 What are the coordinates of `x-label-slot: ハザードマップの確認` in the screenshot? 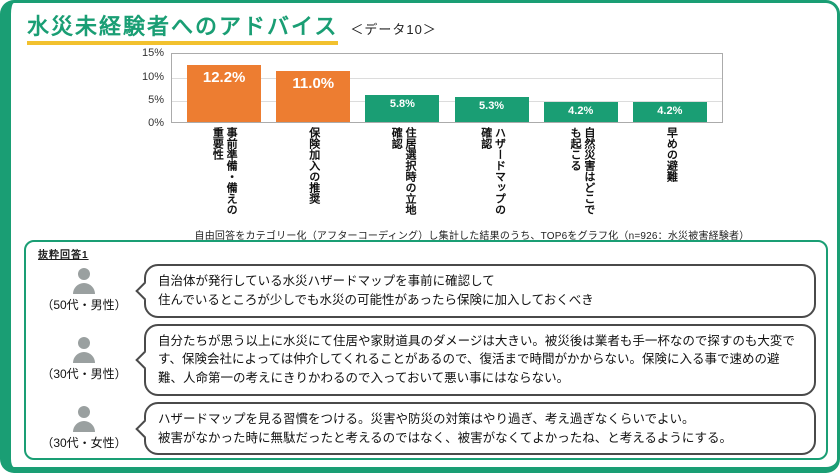 It's located at (492, 173).